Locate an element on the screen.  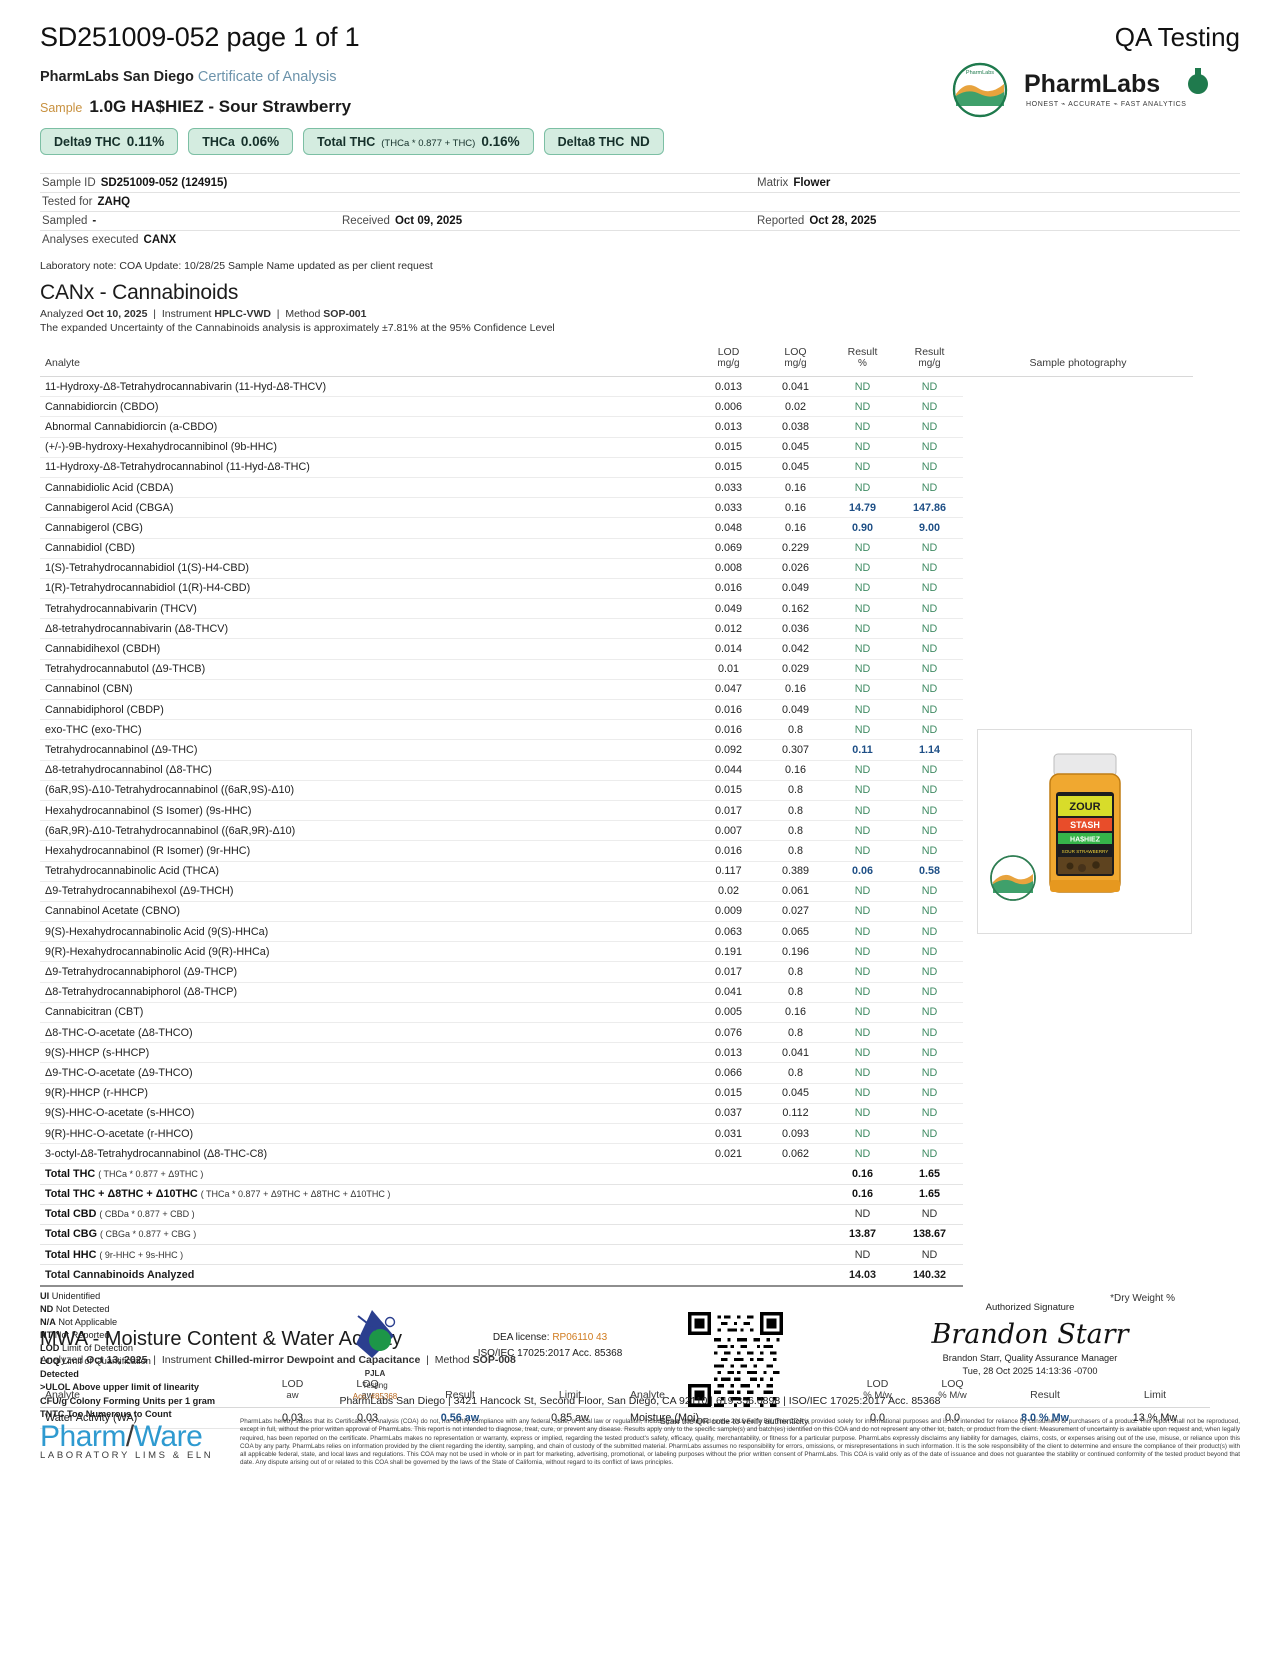
mwa-col-loq-right: LOQ% M/w is located at coordinates (952, 1390).